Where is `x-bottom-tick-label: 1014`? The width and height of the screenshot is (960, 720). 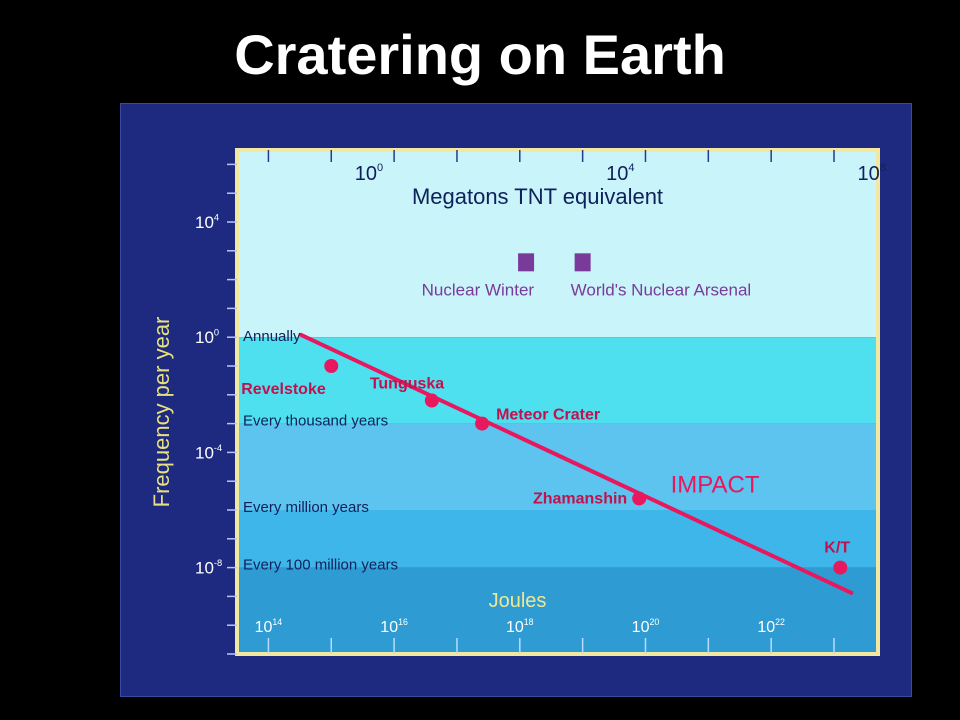 x-bottom-tick-label: 1014 is located at coordinates (269, 626).